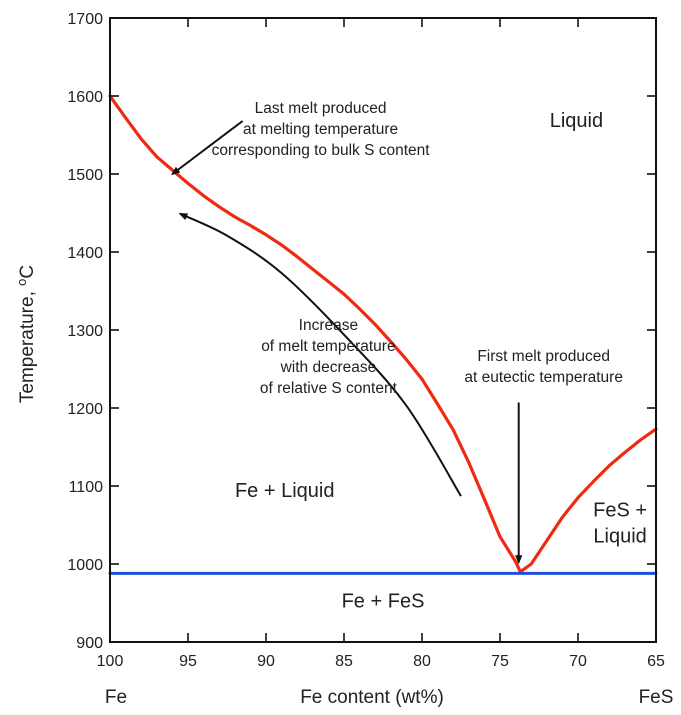 This screenshot has width=681, height=715. What do you see at coordinates (85, 331) in the screenshot?
I see `y-tick-label: 1300` at bounding box center [85, 331].